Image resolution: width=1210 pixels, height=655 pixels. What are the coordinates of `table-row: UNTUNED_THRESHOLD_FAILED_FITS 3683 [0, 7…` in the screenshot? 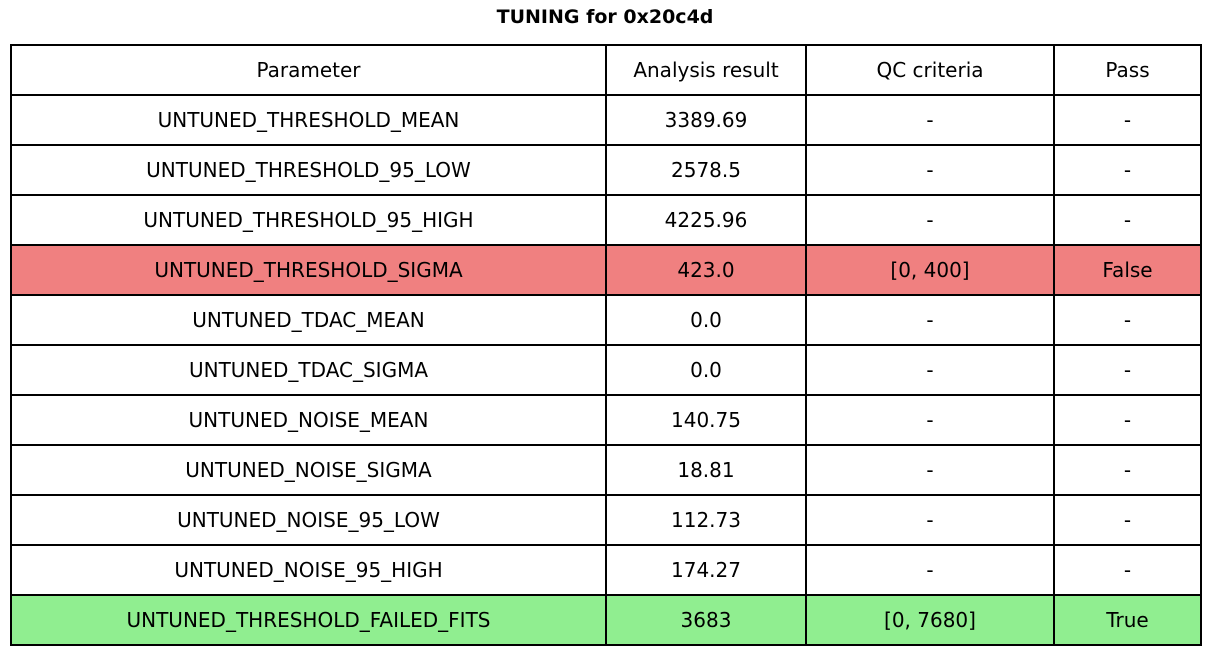 It's located at (606, 620).